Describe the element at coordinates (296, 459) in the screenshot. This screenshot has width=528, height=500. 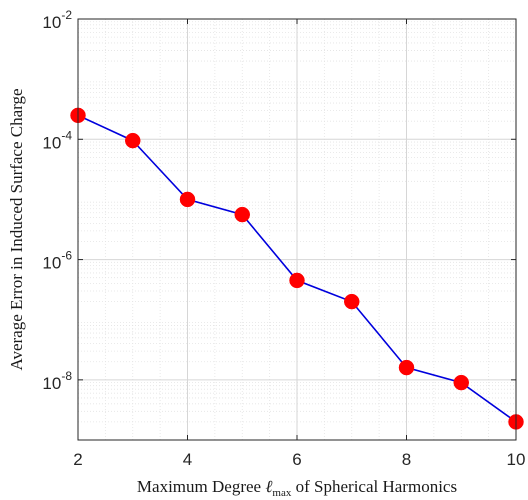
I see `x-tick-label: 6` at that location.